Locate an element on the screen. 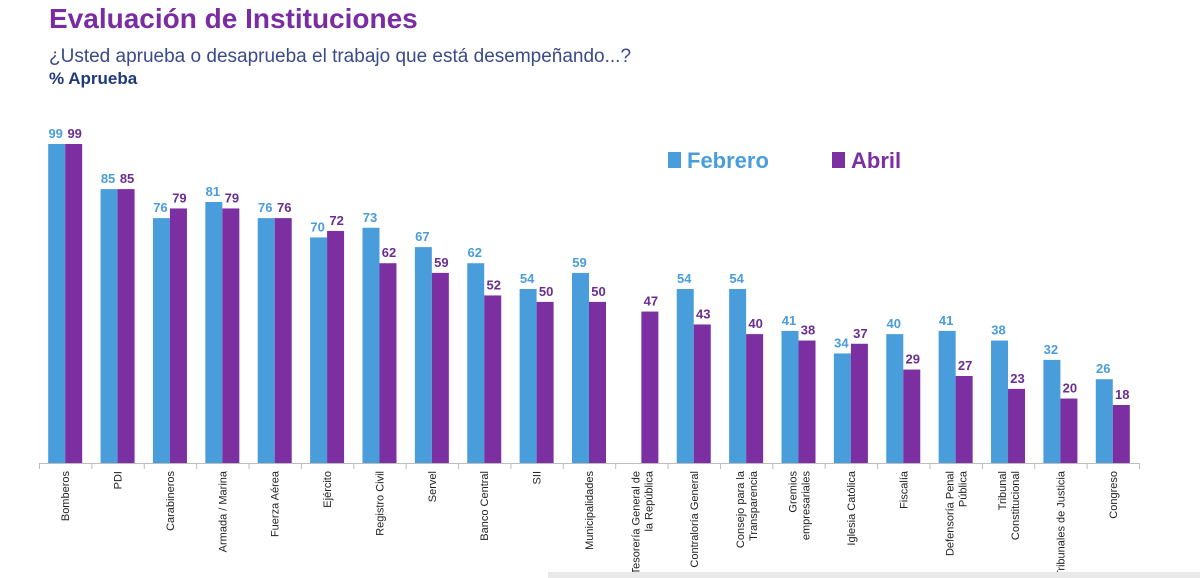 The height and width of the screenshot is (578, 1200). y-axis-label: % Aprueba is located at coordinates (93, 78).